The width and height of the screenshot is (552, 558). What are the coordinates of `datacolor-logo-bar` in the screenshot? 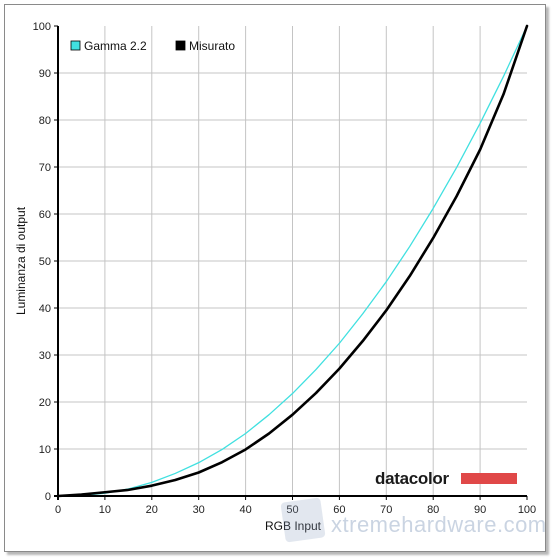 It's located at (489, 478).